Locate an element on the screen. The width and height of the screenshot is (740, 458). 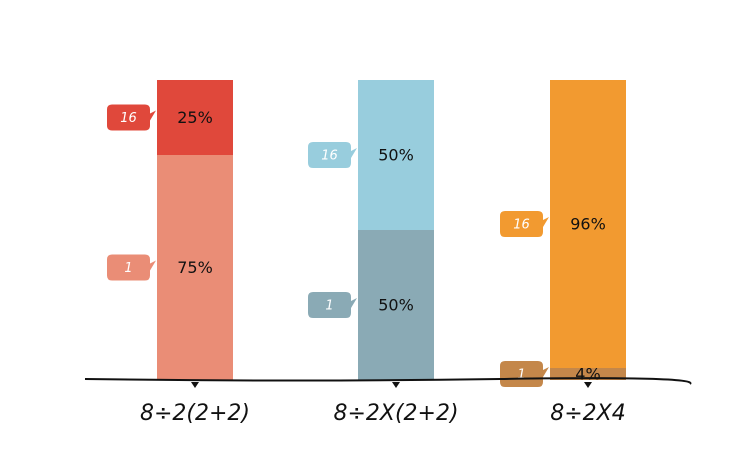
value-label: 75% is located at coordinates (195, 267).